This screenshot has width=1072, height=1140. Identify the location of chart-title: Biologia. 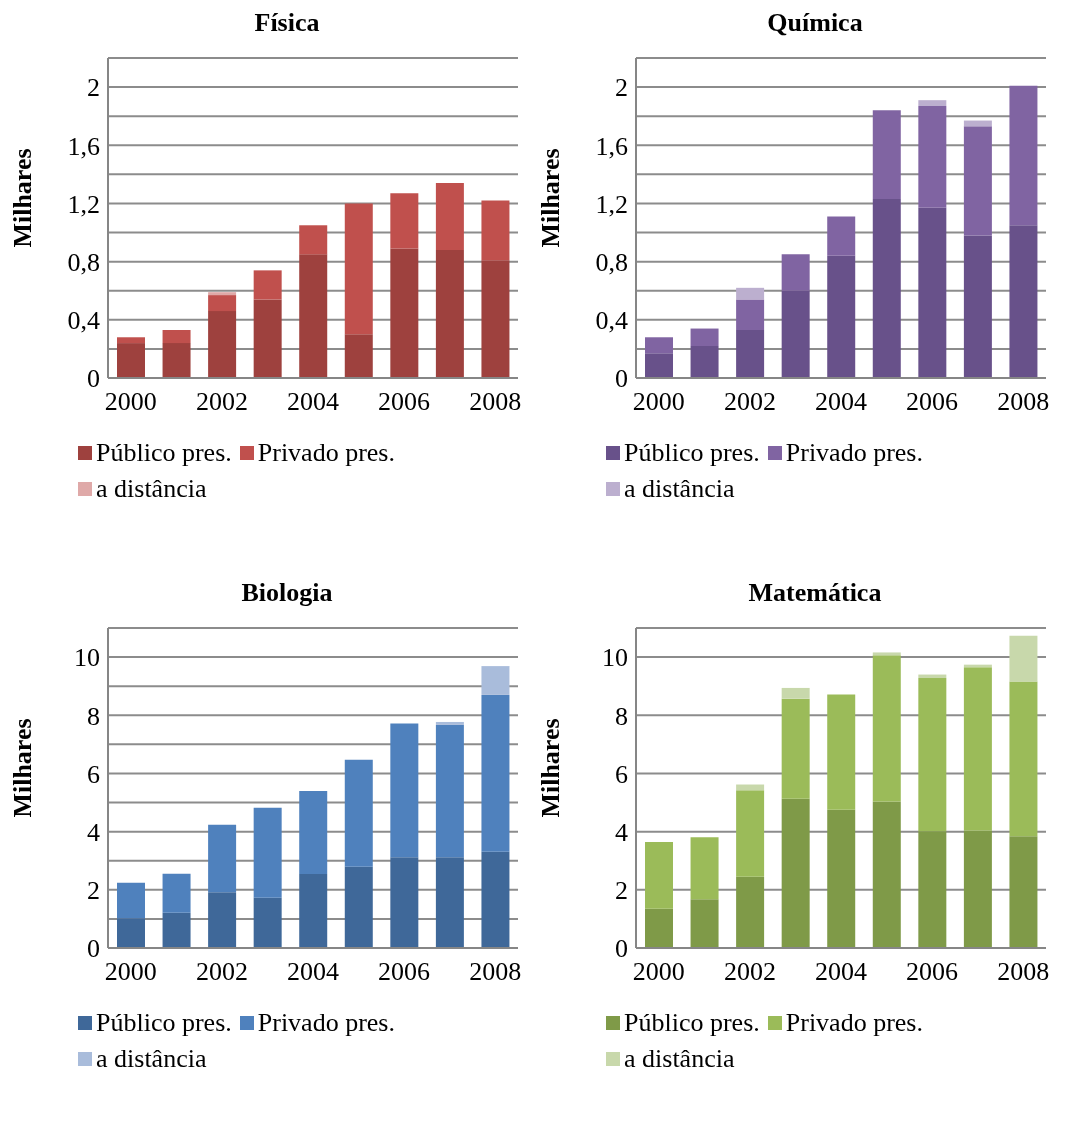
(287, 593).